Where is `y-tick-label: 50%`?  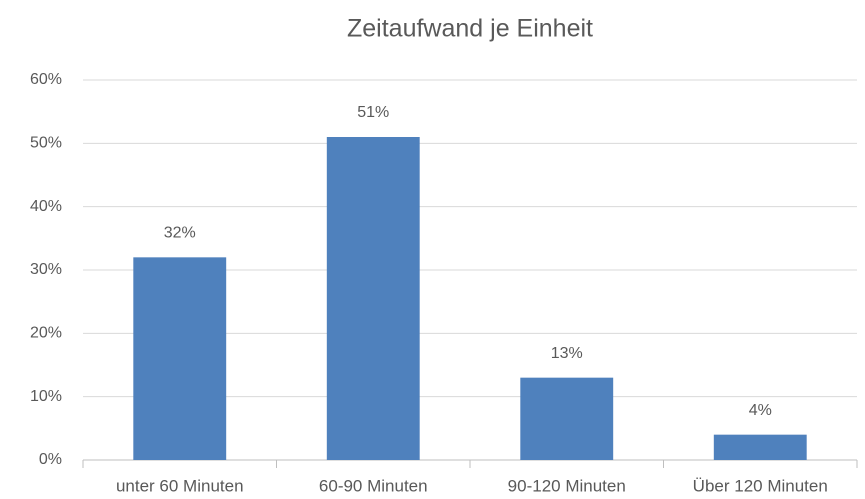
y-tick-label: 50% is located at coordinates (46, 143).